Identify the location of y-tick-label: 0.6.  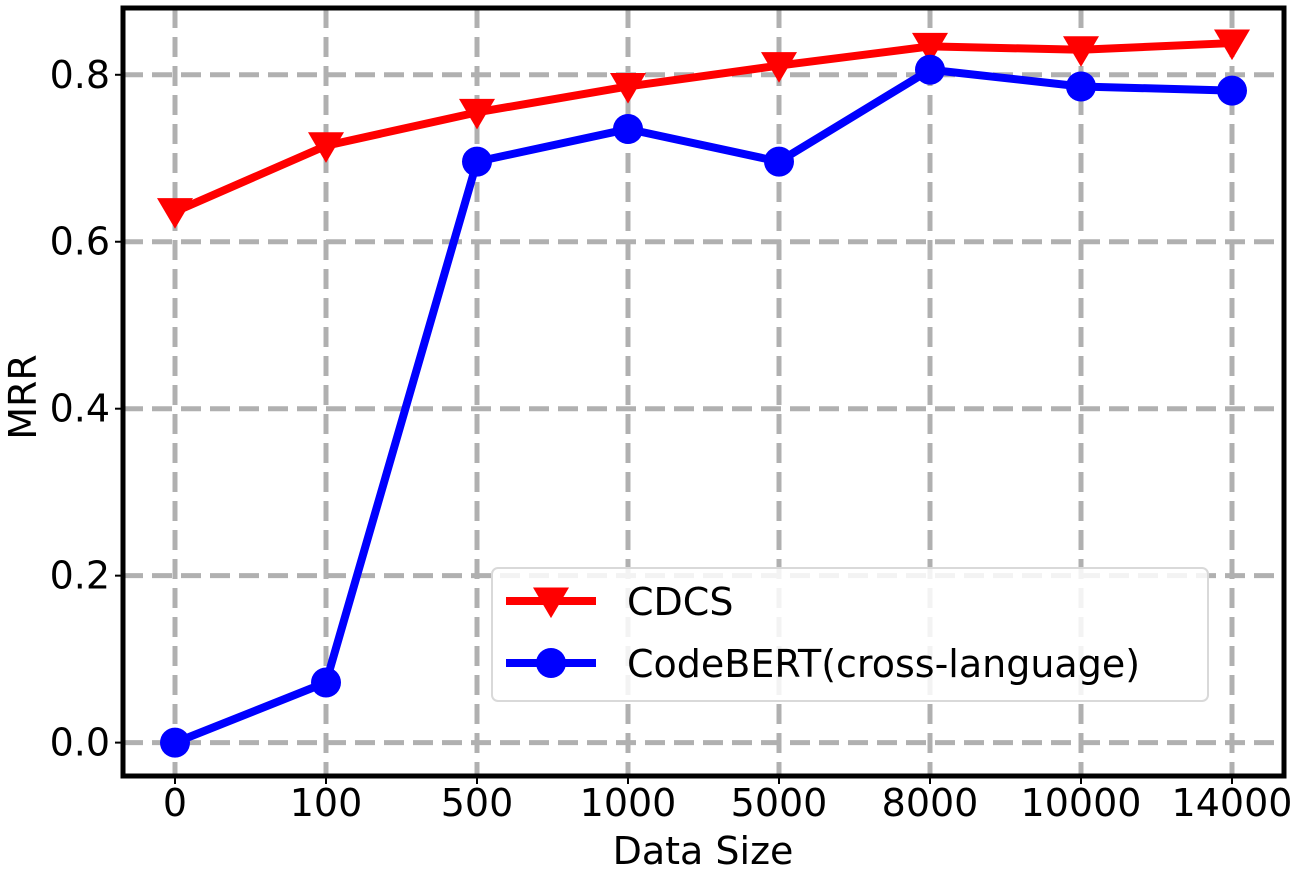
(80, 242).